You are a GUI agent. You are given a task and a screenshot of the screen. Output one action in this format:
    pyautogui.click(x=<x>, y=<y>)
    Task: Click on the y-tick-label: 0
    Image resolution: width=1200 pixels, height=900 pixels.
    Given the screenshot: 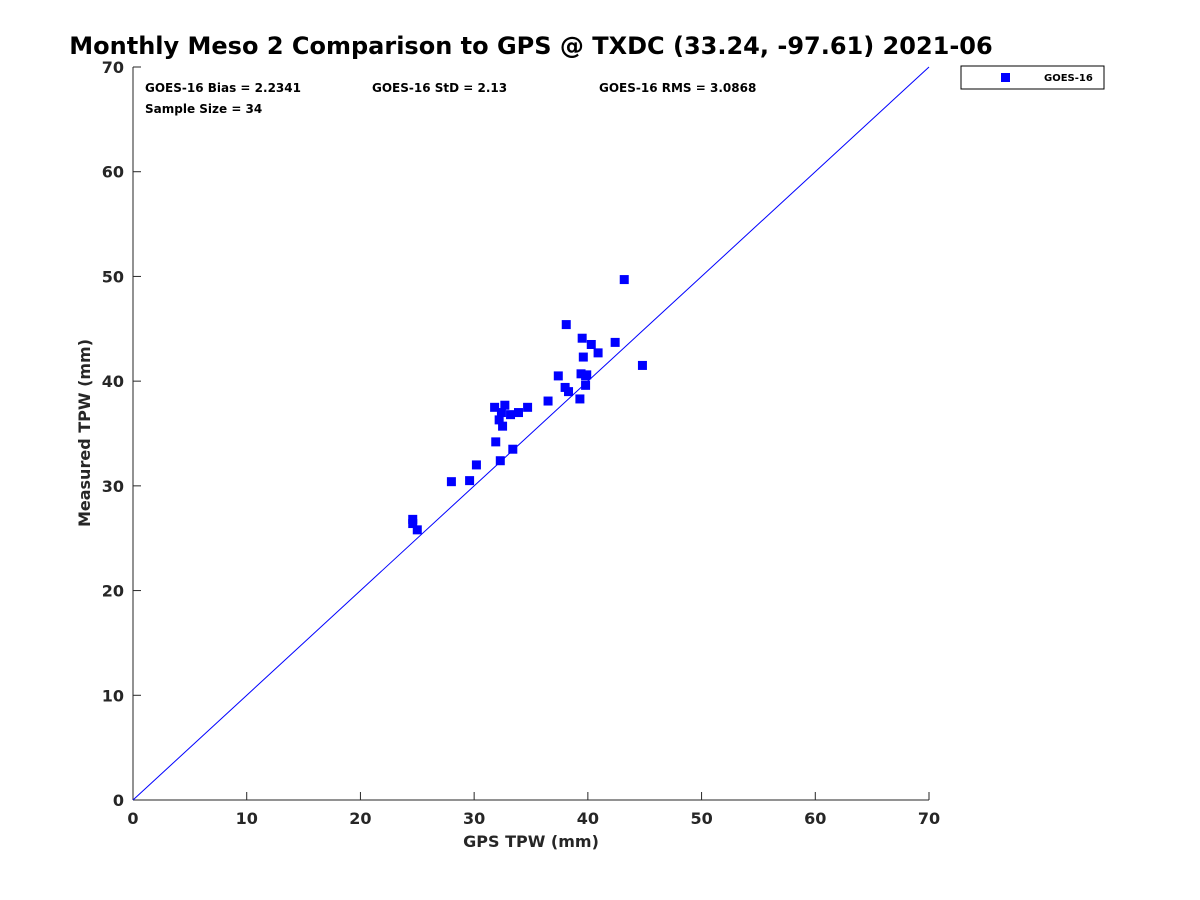 What is the action you would take?
    pyautogui.click(x=118, y=800)
    